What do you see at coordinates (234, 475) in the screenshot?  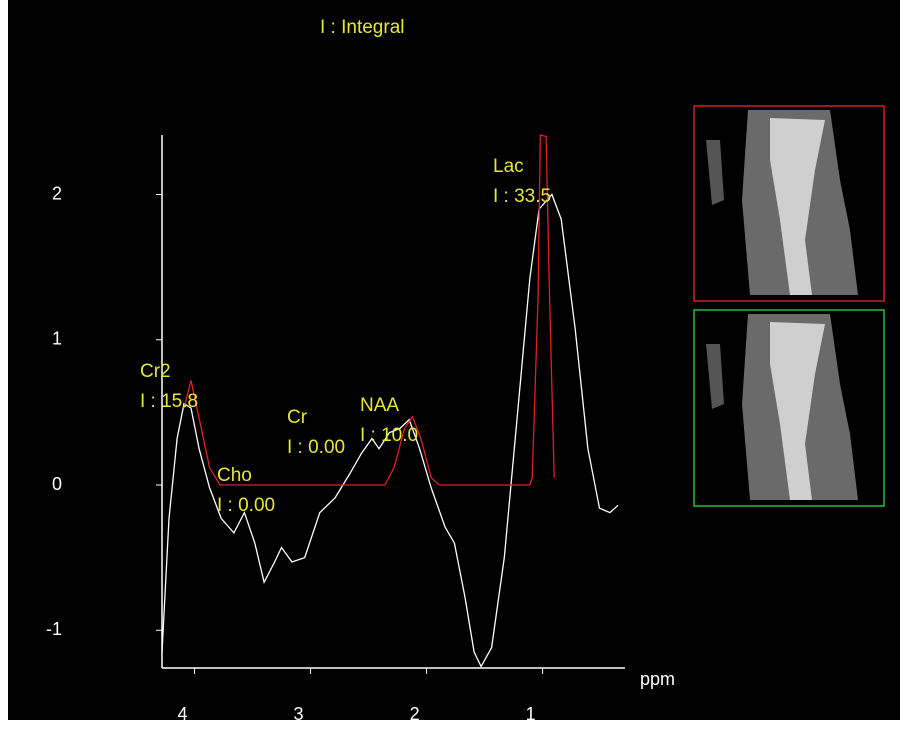 I see `peak-label: Cho` at bounding box center [234, 475].